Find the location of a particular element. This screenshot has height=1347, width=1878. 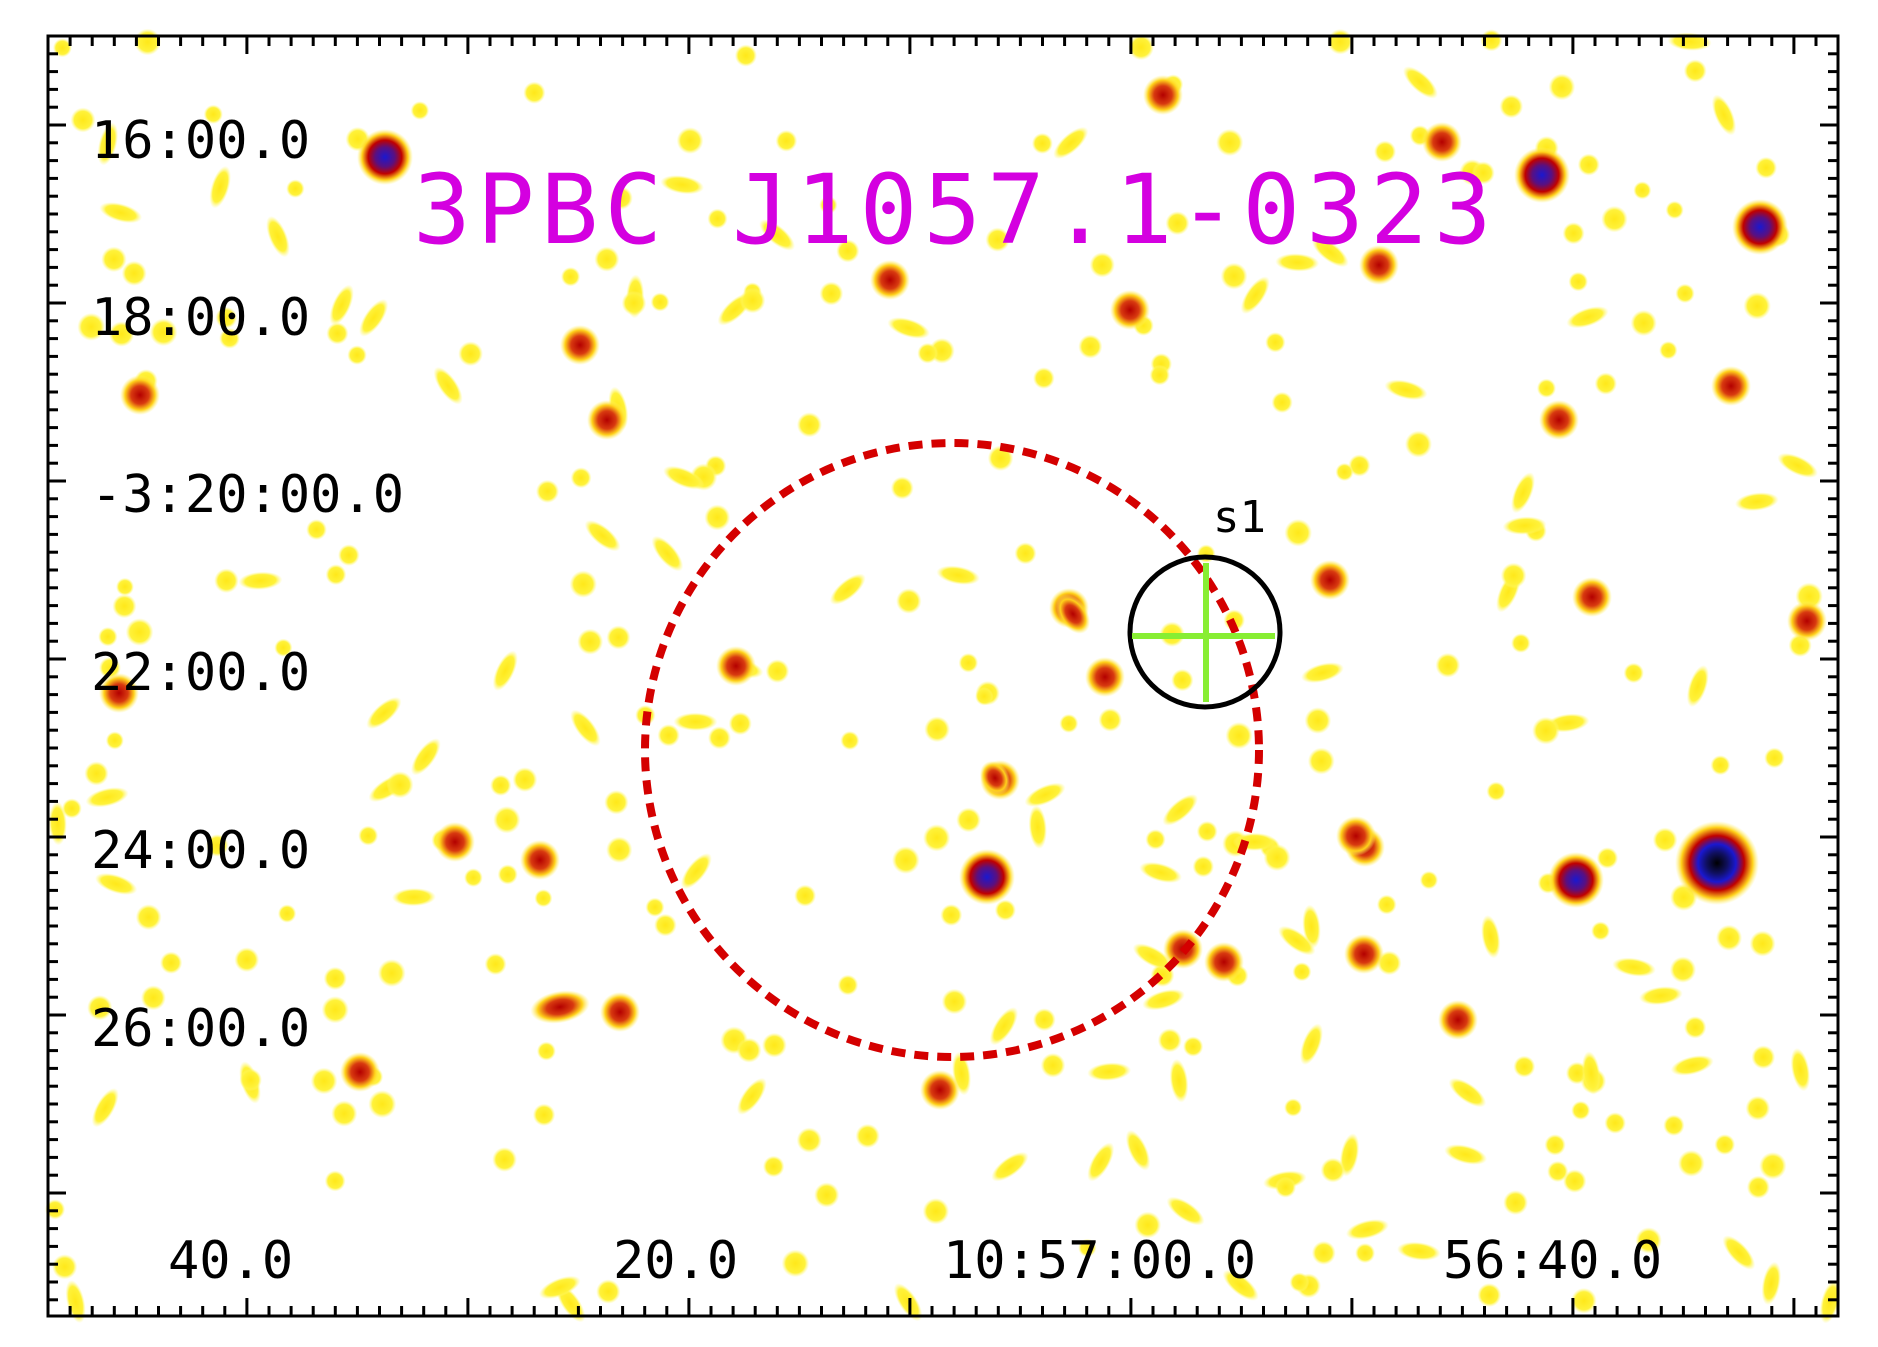

dec-label-16: 16:00.0 is located at coordinates (200, 141).